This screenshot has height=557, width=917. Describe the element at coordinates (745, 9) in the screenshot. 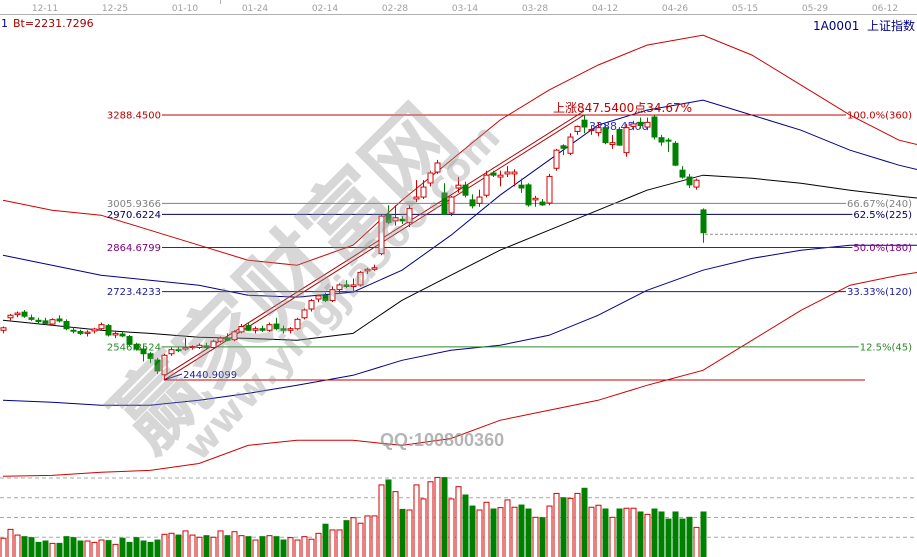

I see `date-tick-label: 05-15` at that location.